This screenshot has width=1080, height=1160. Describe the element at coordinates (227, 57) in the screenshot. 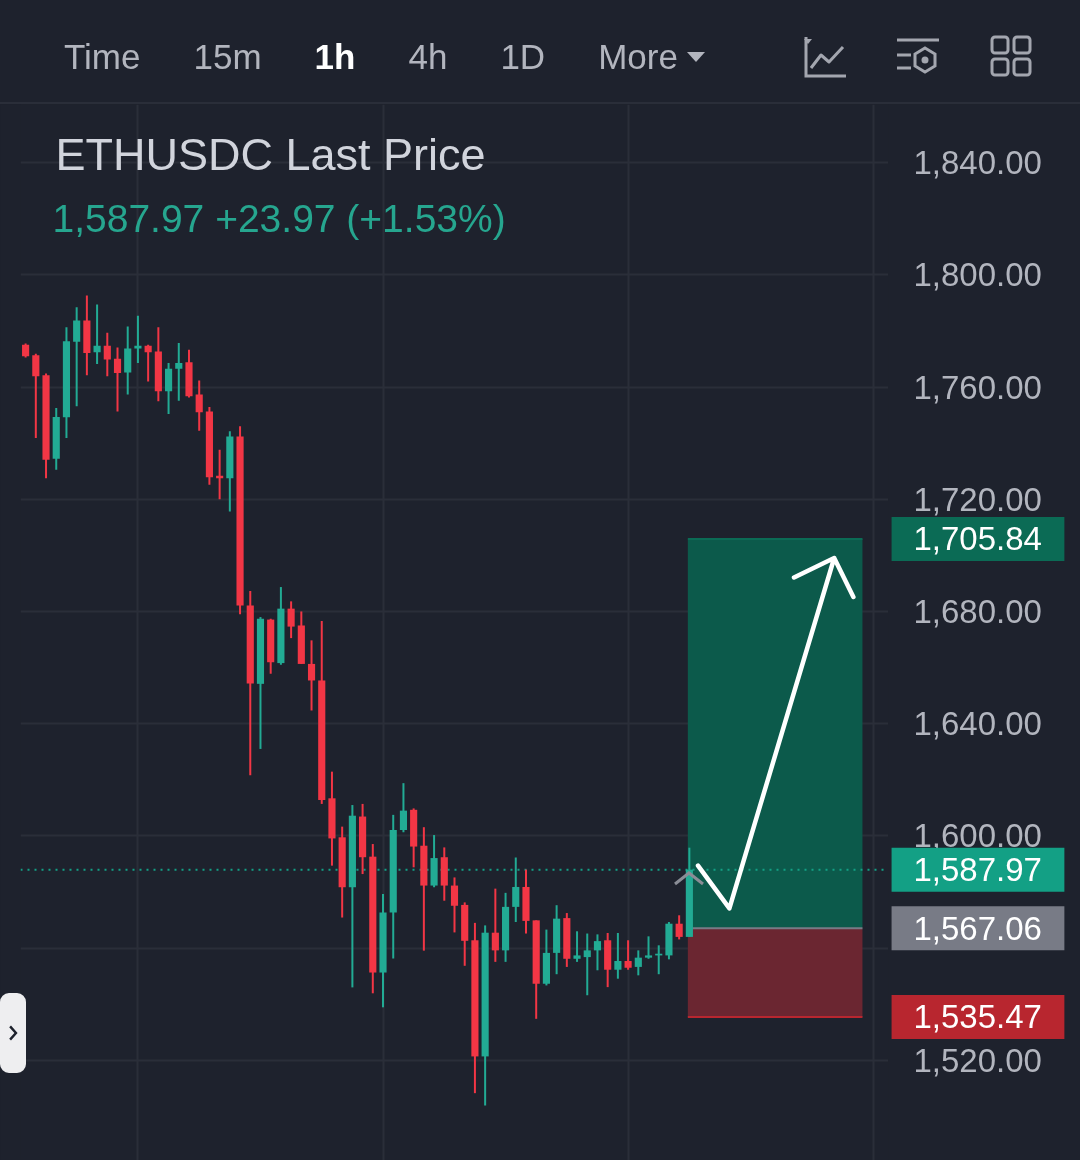

I see `text: 15m` at that location.